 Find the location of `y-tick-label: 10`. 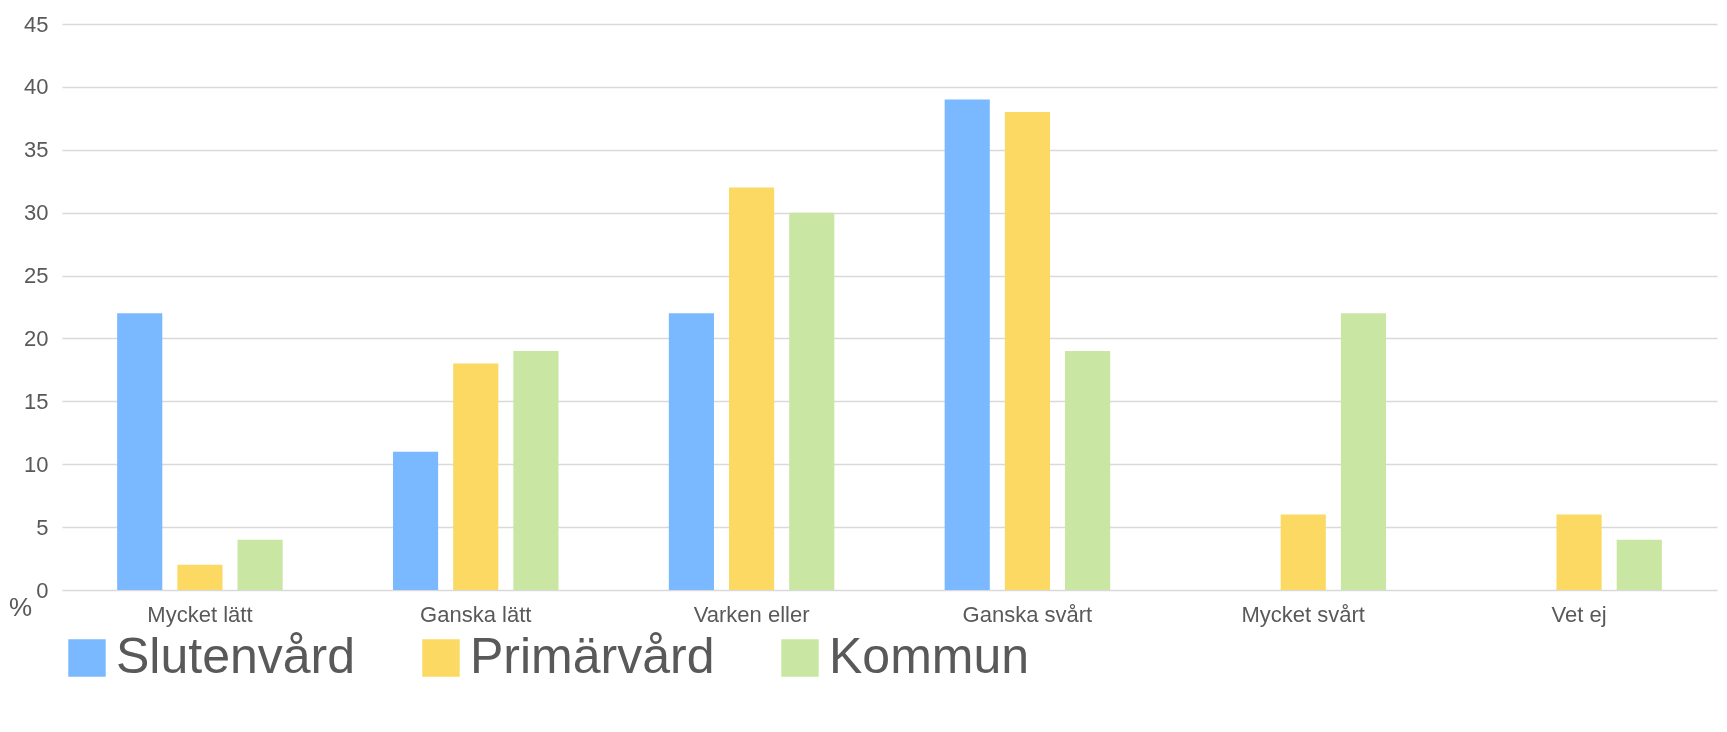

y-tick-label: 10 is located at coordinates (36, 464).